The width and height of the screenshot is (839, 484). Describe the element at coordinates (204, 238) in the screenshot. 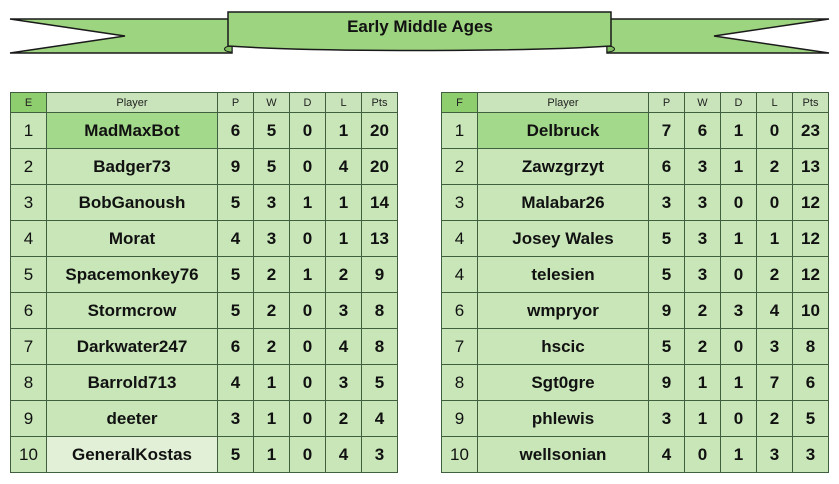

I see `table-row: 4 Morat 4 3 0 1 13` at that location.